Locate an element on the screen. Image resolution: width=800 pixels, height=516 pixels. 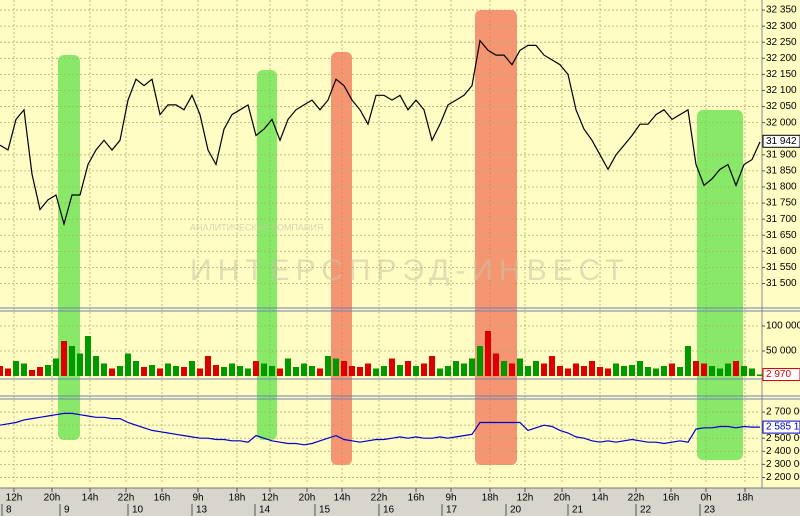
y-tick-label: 32 300 is located at coordinates (781, 26).